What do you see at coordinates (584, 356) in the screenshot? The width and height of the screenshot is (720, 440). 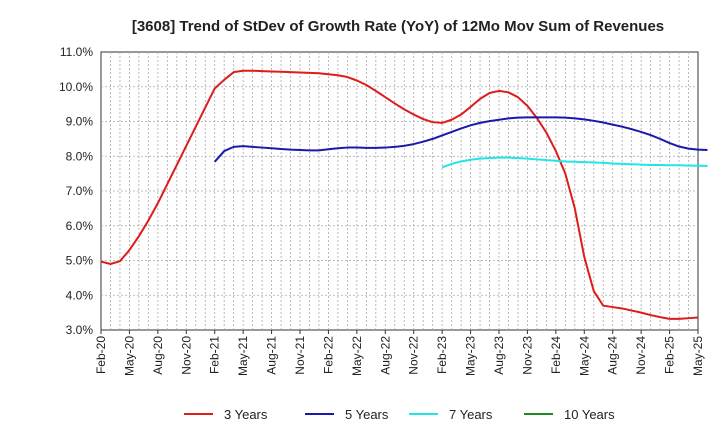 I see `x-tick-label: May-24` at bounding box center [584, 356].